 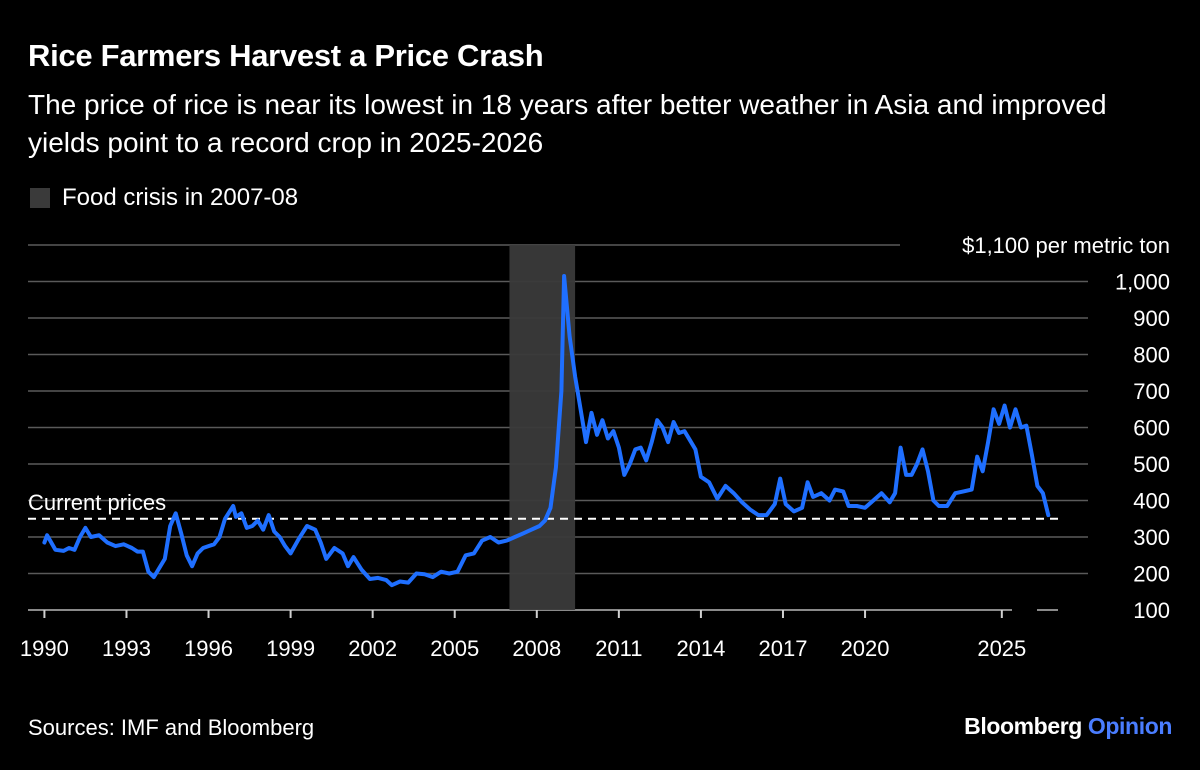 I want to click on y-tick-label-800: 800, so click(x=1151, y=355).